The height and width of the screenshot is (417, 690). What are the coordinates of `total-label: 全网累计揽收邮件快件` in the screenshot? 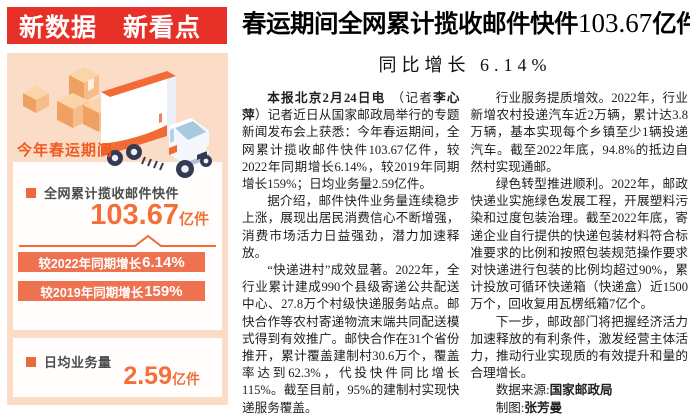 It's located at (112, 193).